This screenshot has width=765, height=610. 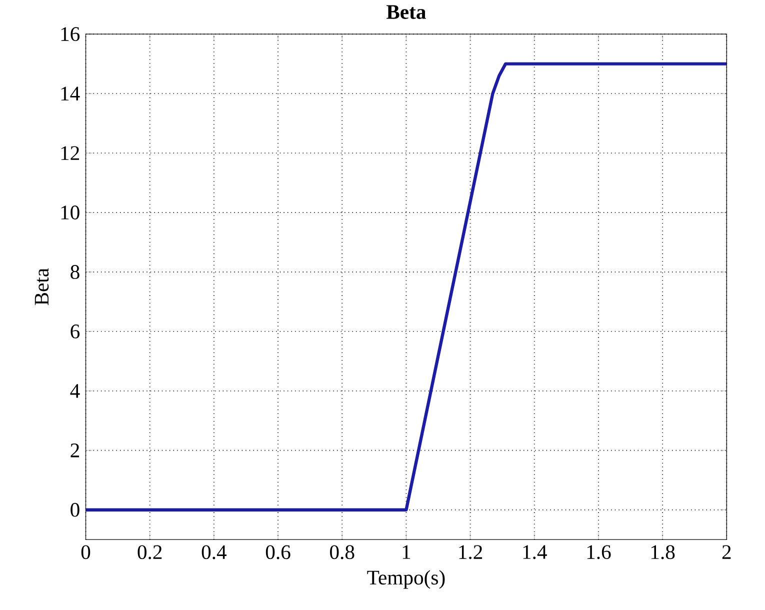 What do you see at coordinates (599, 552) in the screenshot?
I see `x-tick-label: 1.6` at bounding box center [599, 552].